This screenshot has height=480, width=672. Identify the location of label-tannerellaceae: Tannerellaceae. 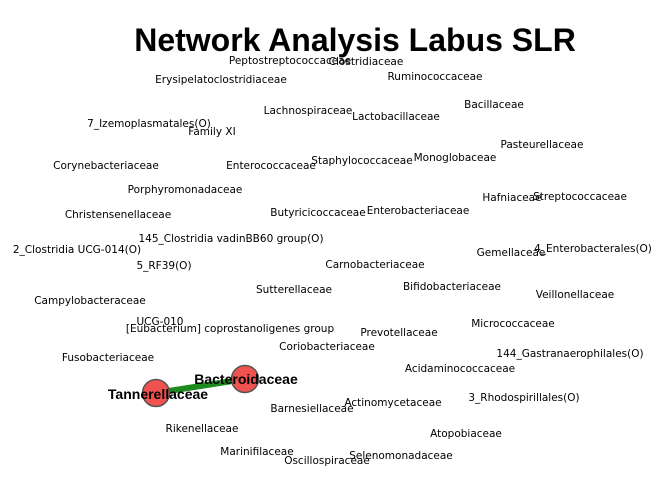
(158, 394).